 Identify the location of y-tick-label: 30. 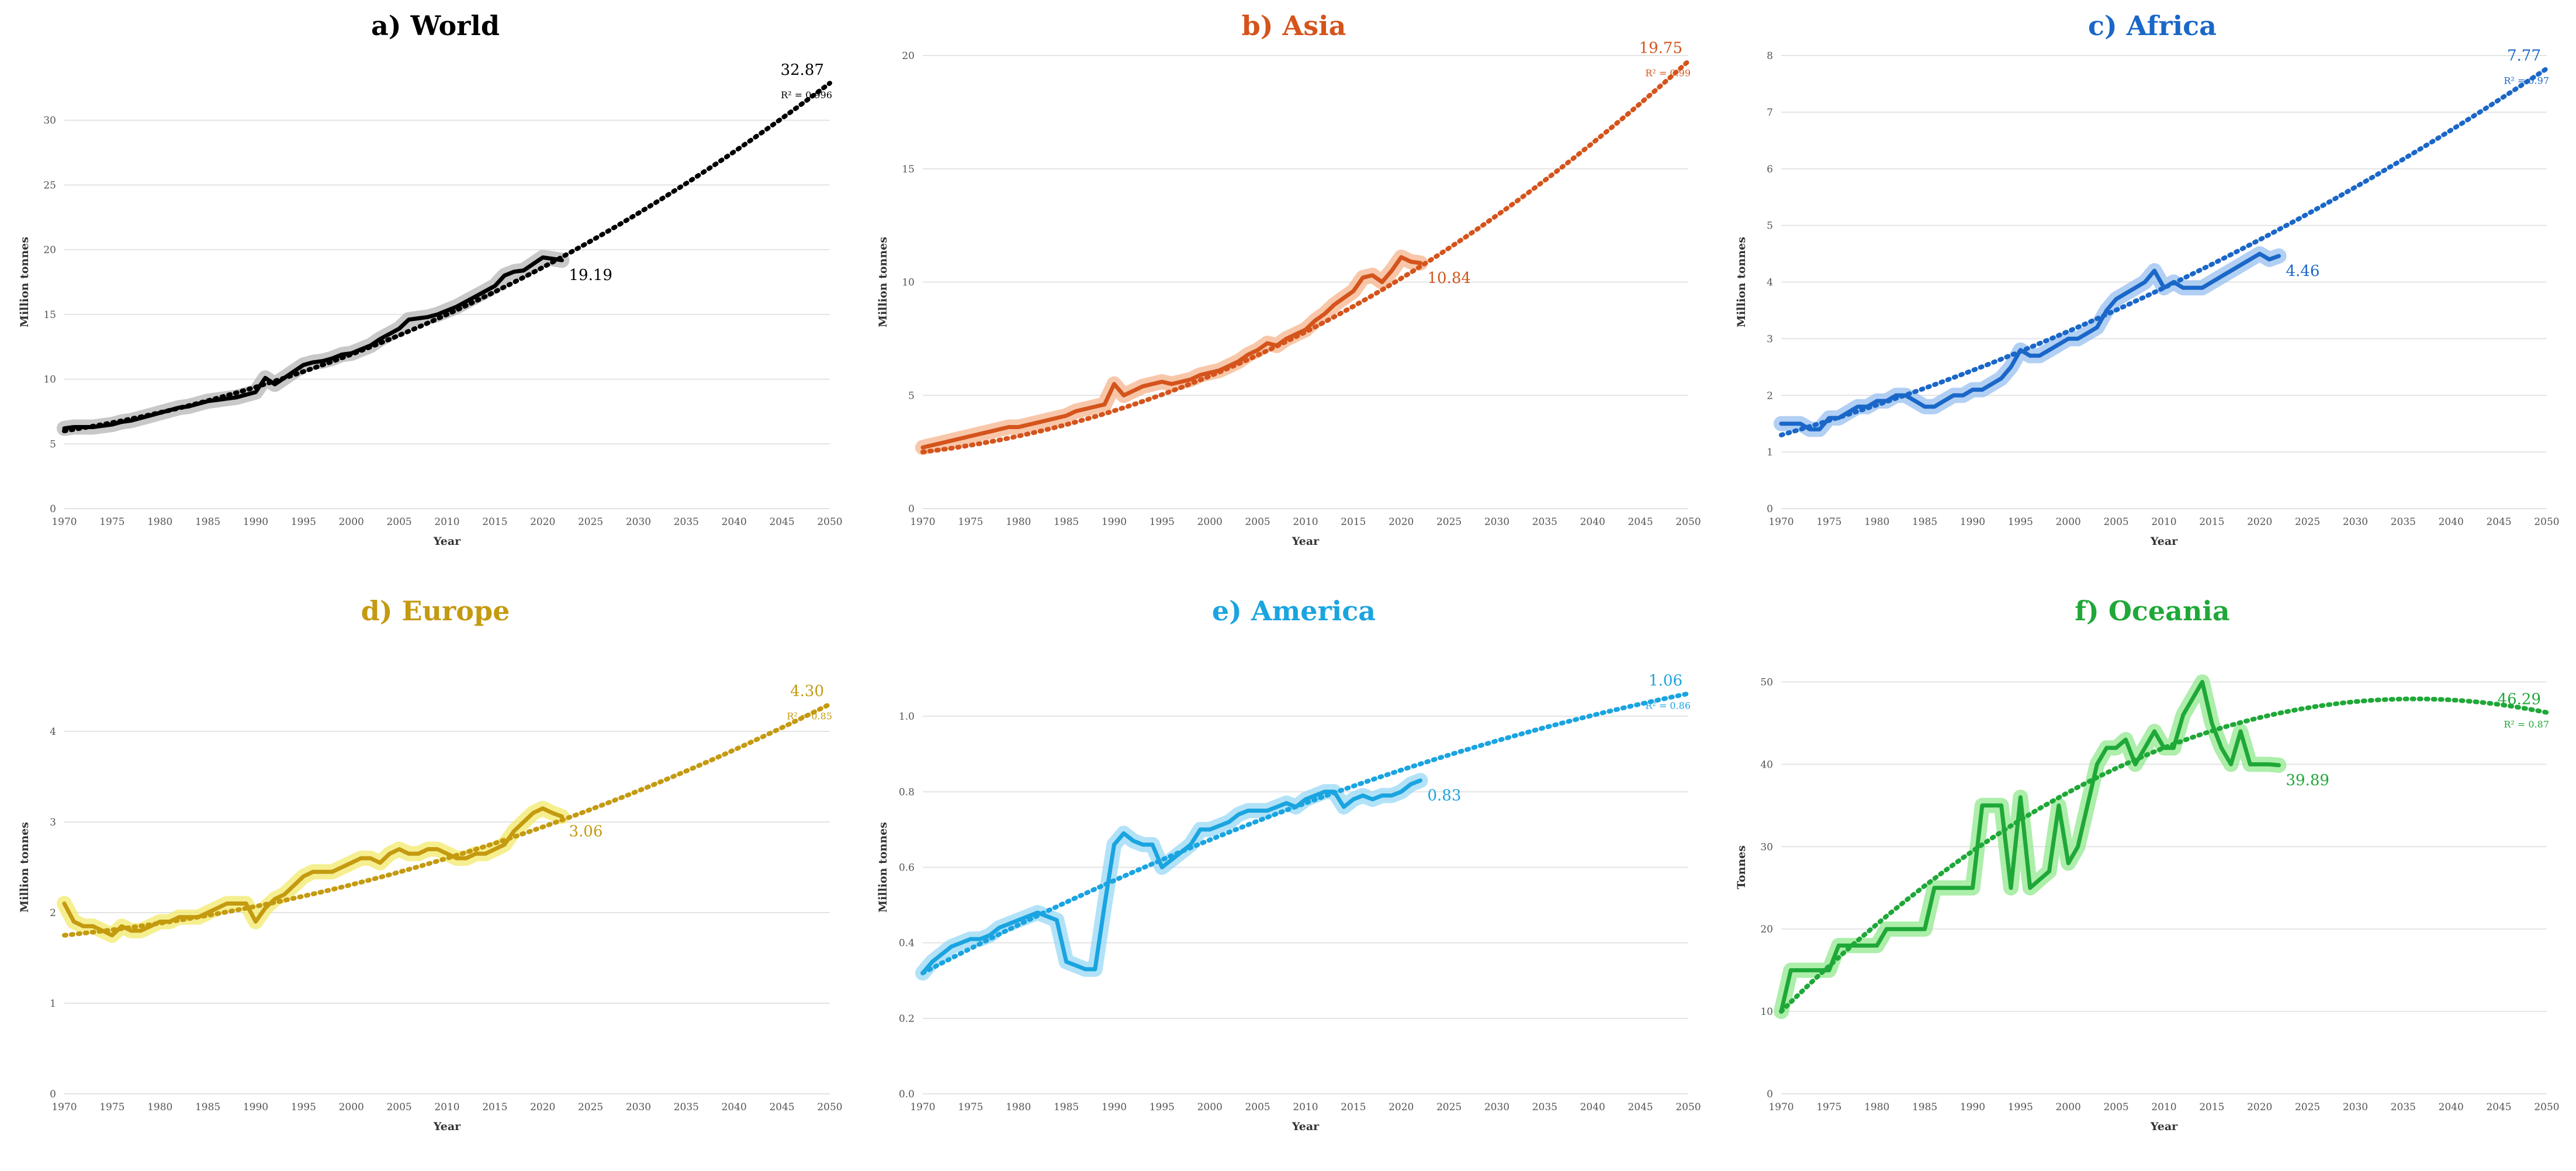
(1767, 847).